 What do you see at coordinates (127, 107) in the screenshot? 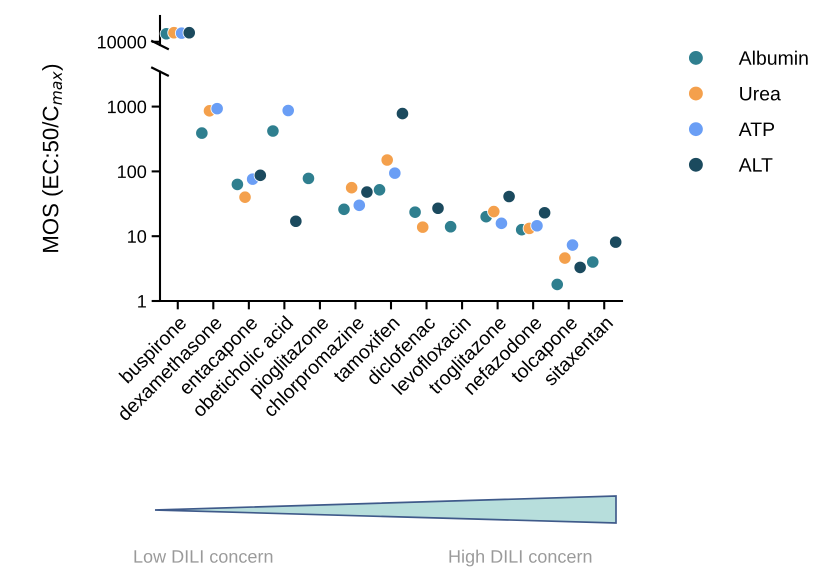
I see `y-tick-label: 1000` at bounding box center [127, 107].